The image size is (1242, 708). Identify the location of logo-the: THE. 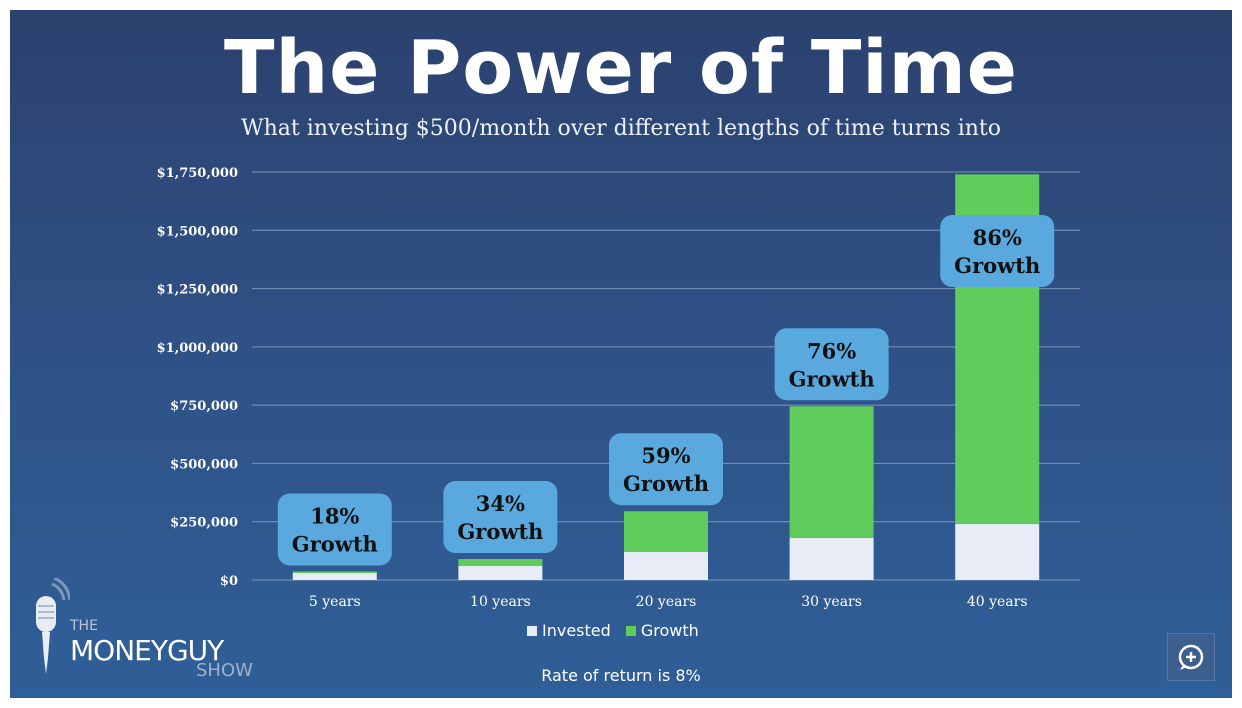
(84, 626).